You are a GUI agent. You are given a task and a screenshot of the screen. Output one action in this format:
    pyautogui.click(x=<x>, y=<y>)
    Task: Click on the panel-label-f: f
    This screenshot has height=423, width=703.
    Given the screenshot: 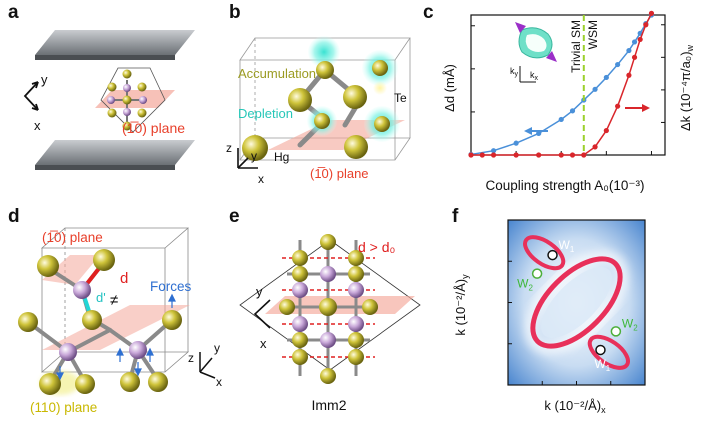 What is the action you would take?
    pyautogui.click(x=455, y=216)
    